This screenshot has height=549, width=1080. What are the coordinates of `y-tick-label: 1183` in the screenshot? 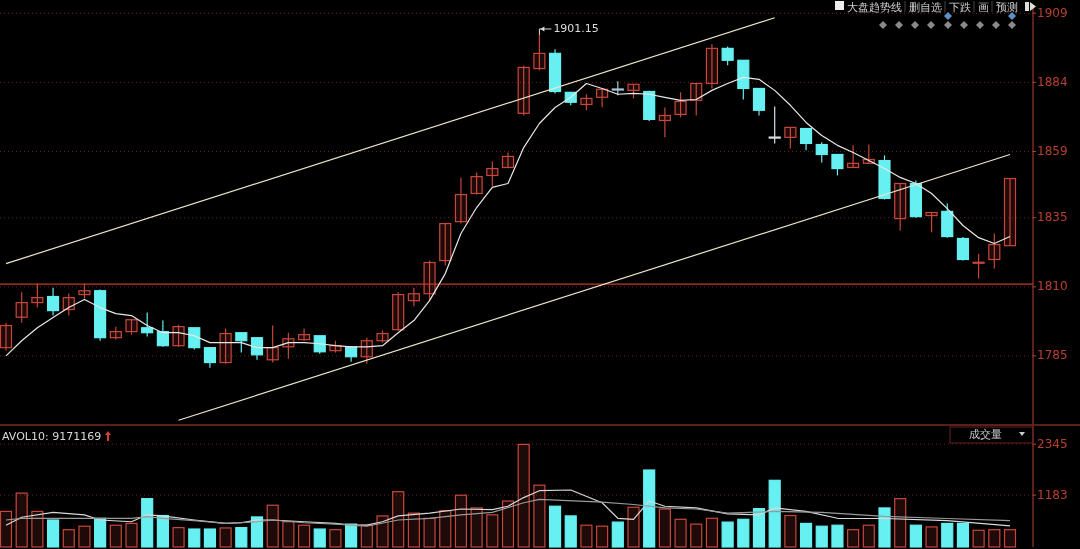 It's located at (1052, 494).